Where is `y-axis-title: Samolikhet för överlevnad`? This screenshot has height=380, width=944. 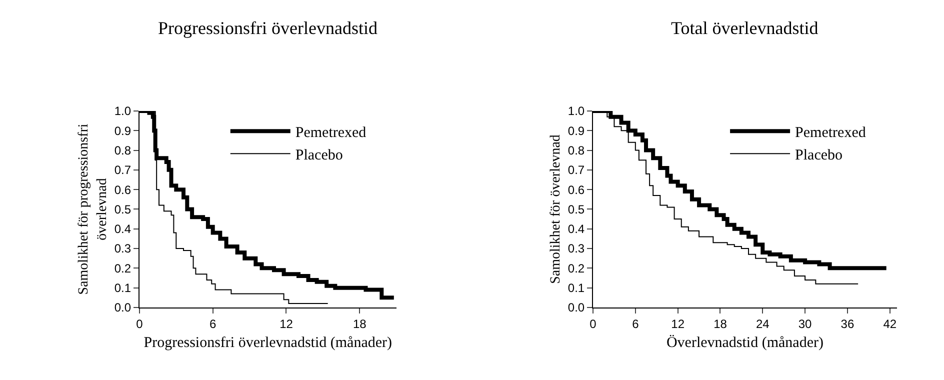
y-axis-title: Samolikhet för överlevnad is located at coordinates (556, 209).